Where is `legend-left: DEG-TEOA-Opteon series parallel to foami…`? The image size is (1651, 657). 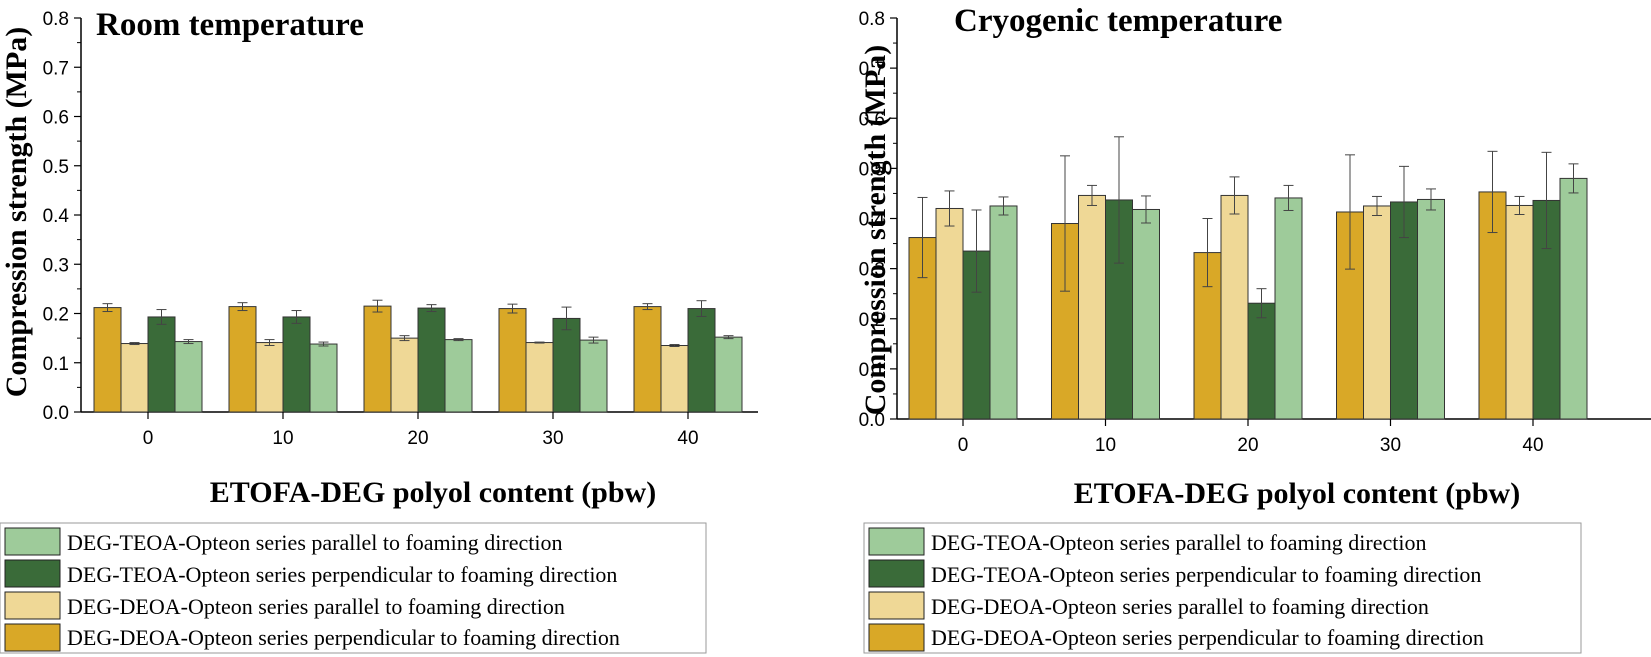
legend-left: DEG-TEOA-Opteon series parallel to foami… is located at coordinates (353, 588).